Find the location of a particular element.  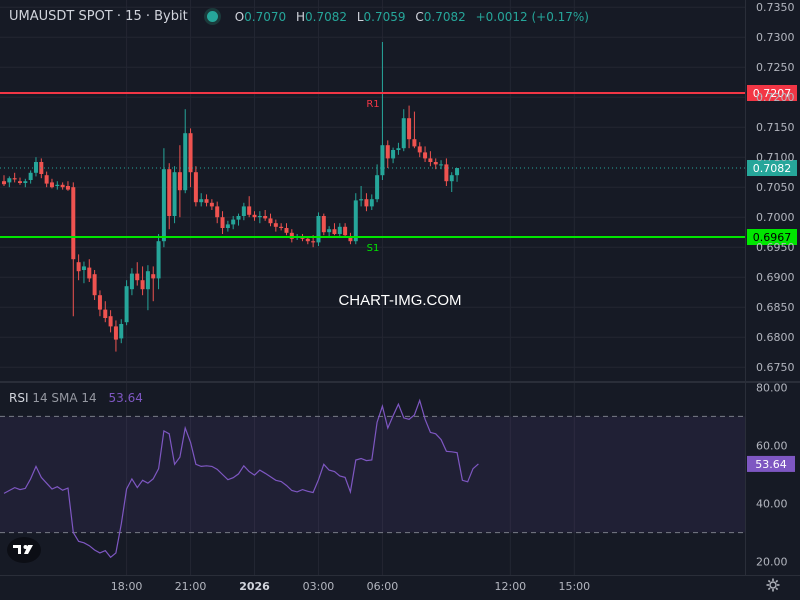

low-label: L is located at coordinates (360, 16).